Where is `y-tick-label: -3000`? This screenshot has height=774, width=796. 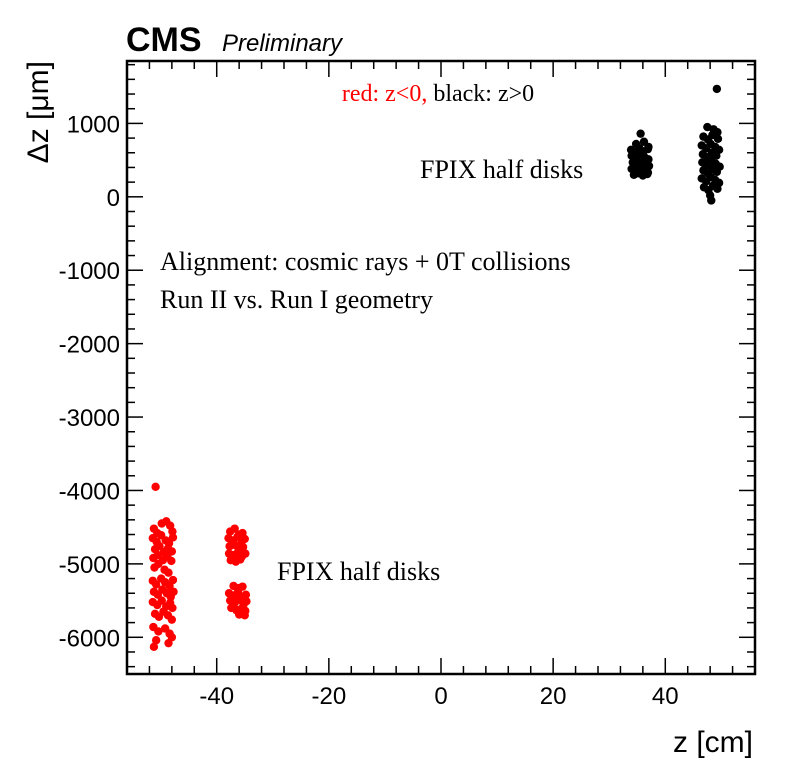
y-tick-label: -3000 is located at coordinates (89, 418).